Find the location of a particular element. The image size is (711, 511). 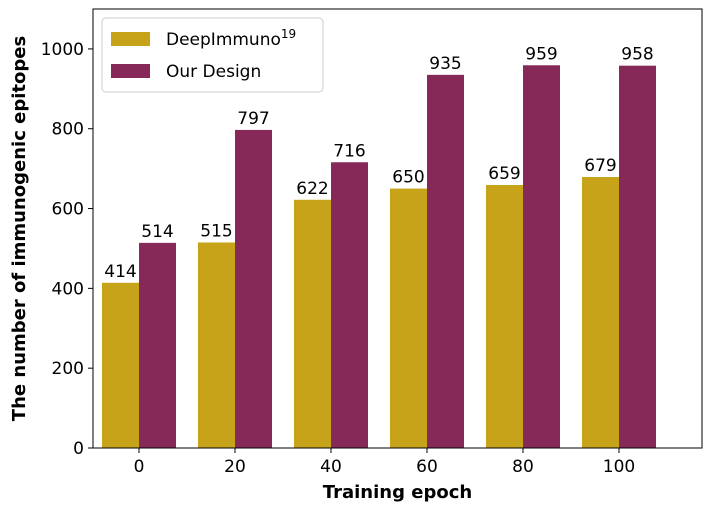

data-label-deepimmuno-40: 622 is located at coordinates (312, 189).